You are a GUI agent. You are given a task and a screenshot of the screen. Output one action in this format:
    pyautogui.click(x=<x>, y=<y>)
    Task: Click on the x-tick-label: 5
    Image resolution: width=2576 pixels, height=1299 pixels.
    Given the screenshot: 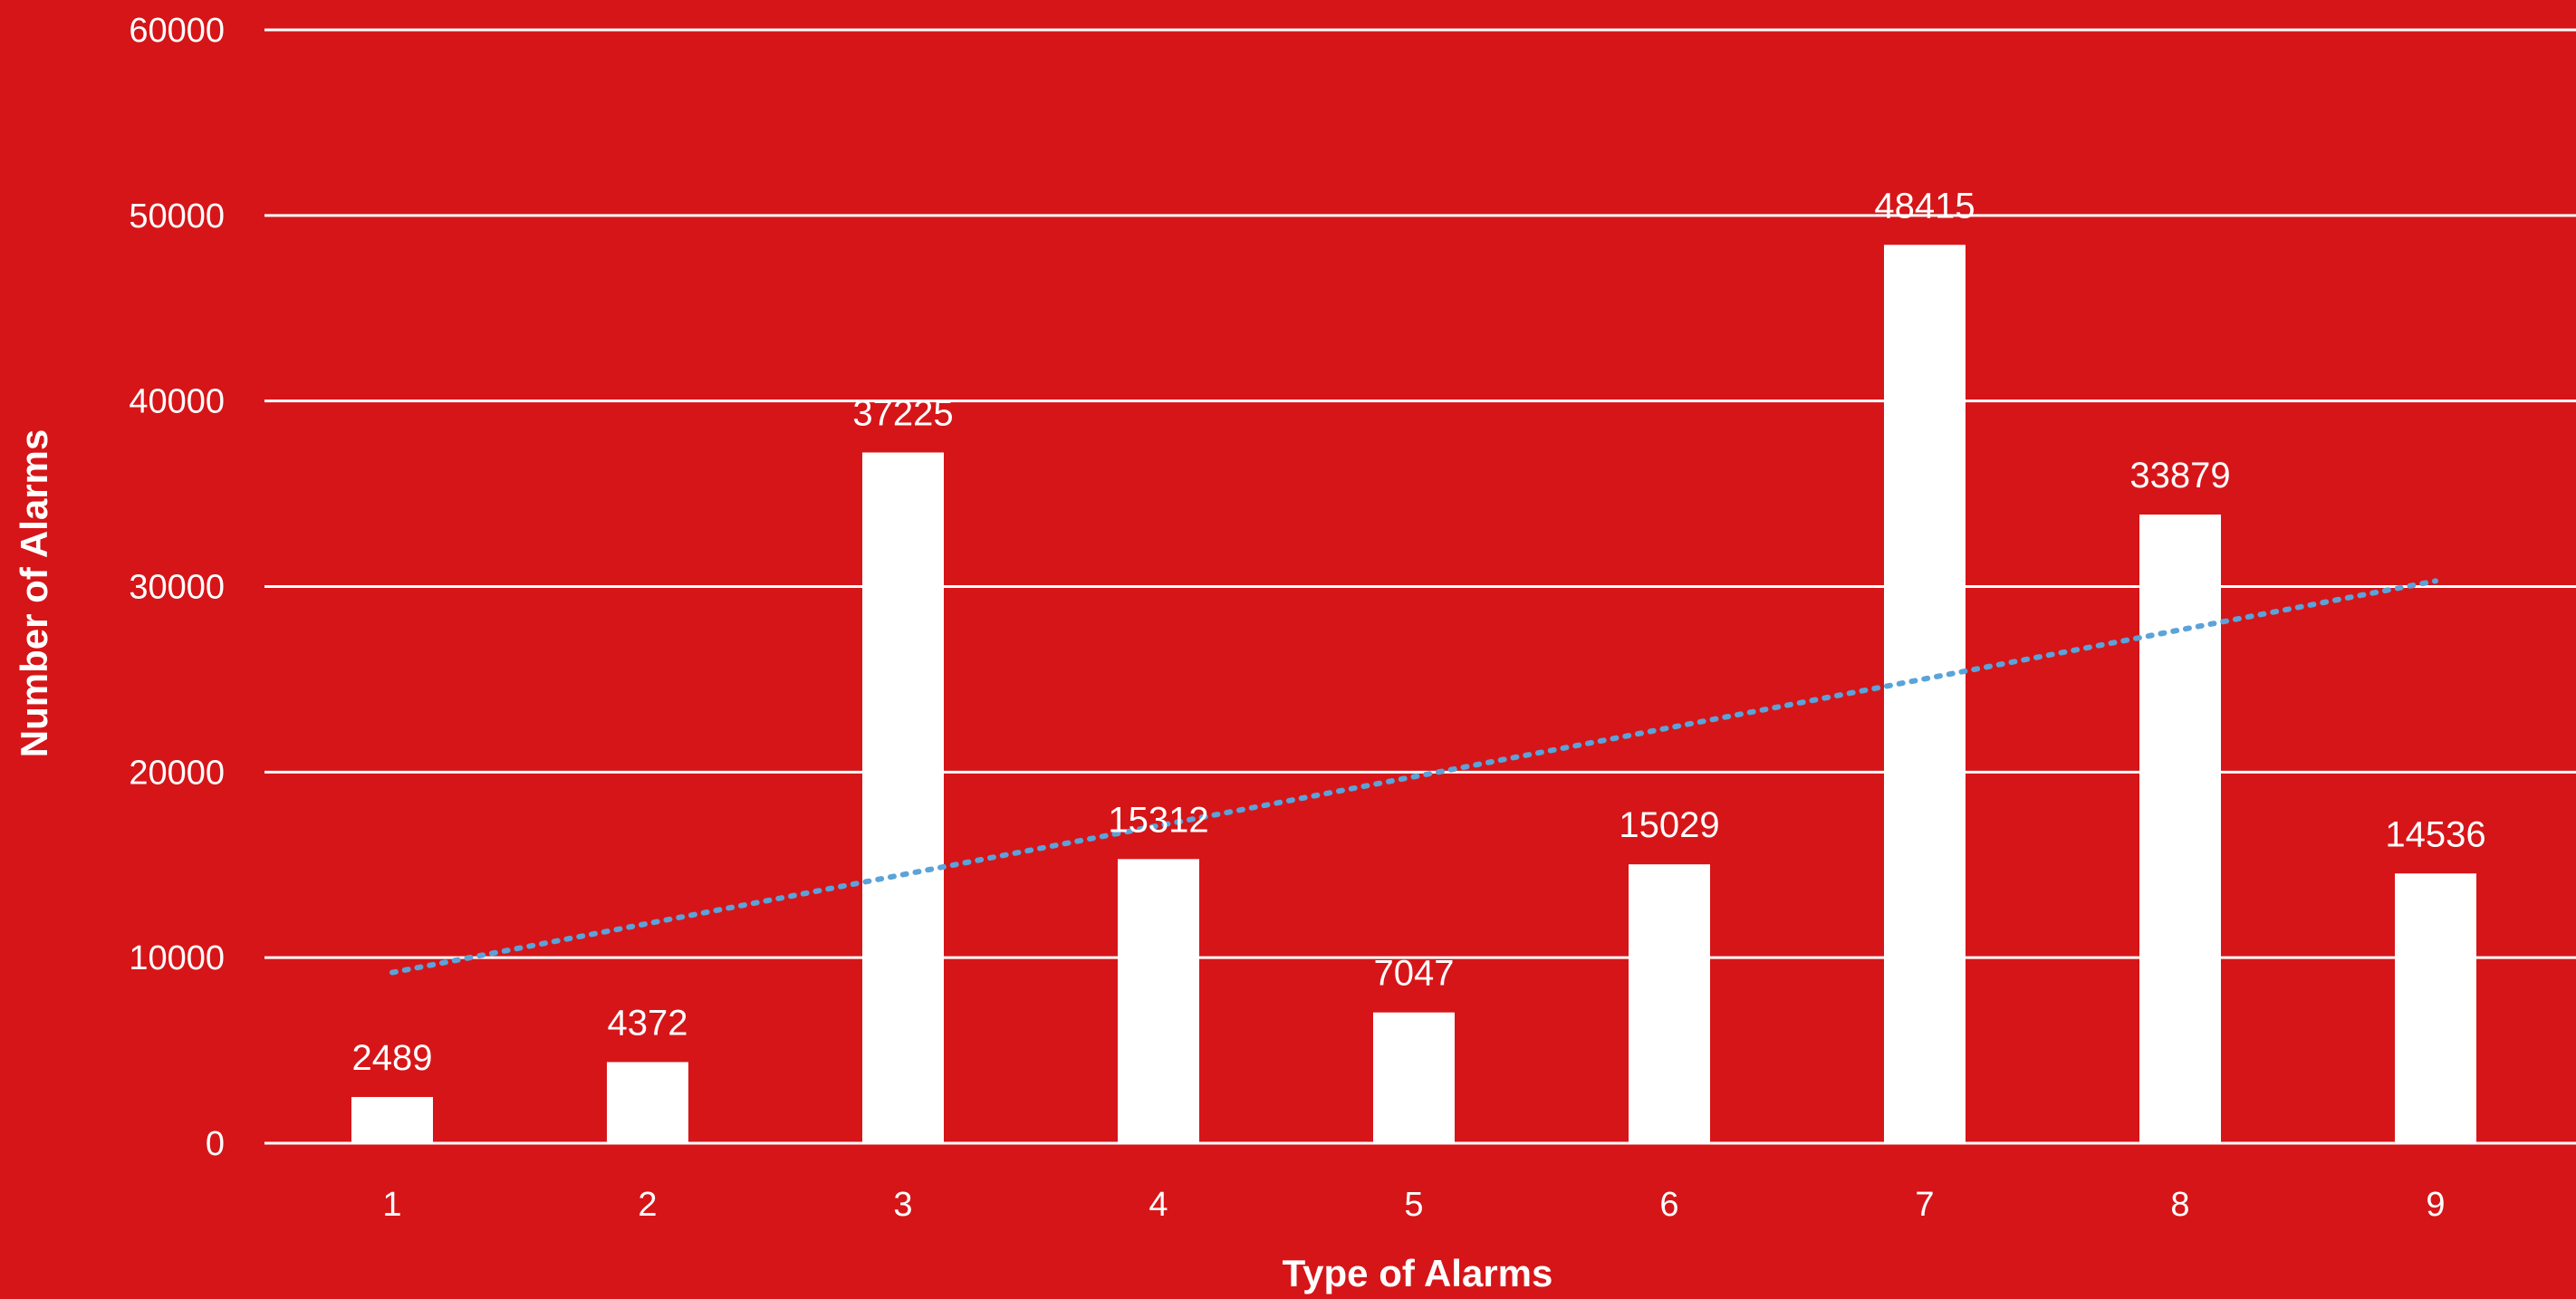 What is the action you would take?
    pyautogui.click(x=1413, y=1205)
    